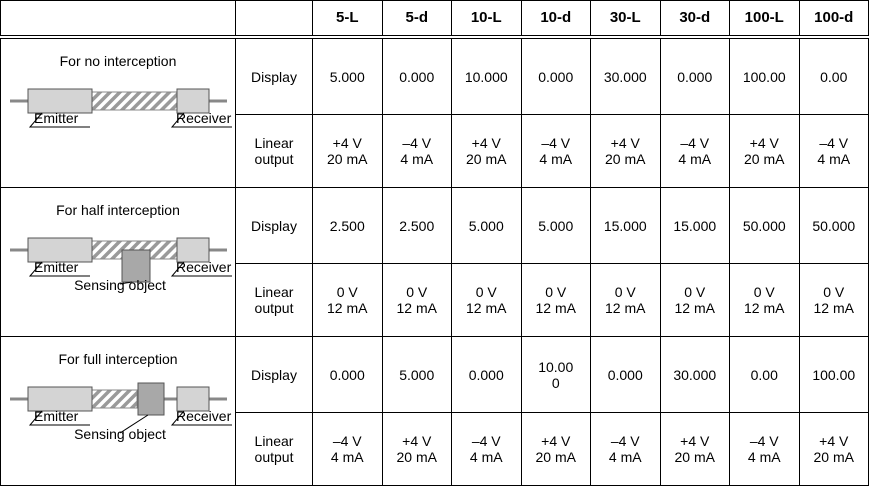  What do you see at coordinates (135, 266) in the screenshot?
I see `sensing-object` at bounding box center [135, 266].